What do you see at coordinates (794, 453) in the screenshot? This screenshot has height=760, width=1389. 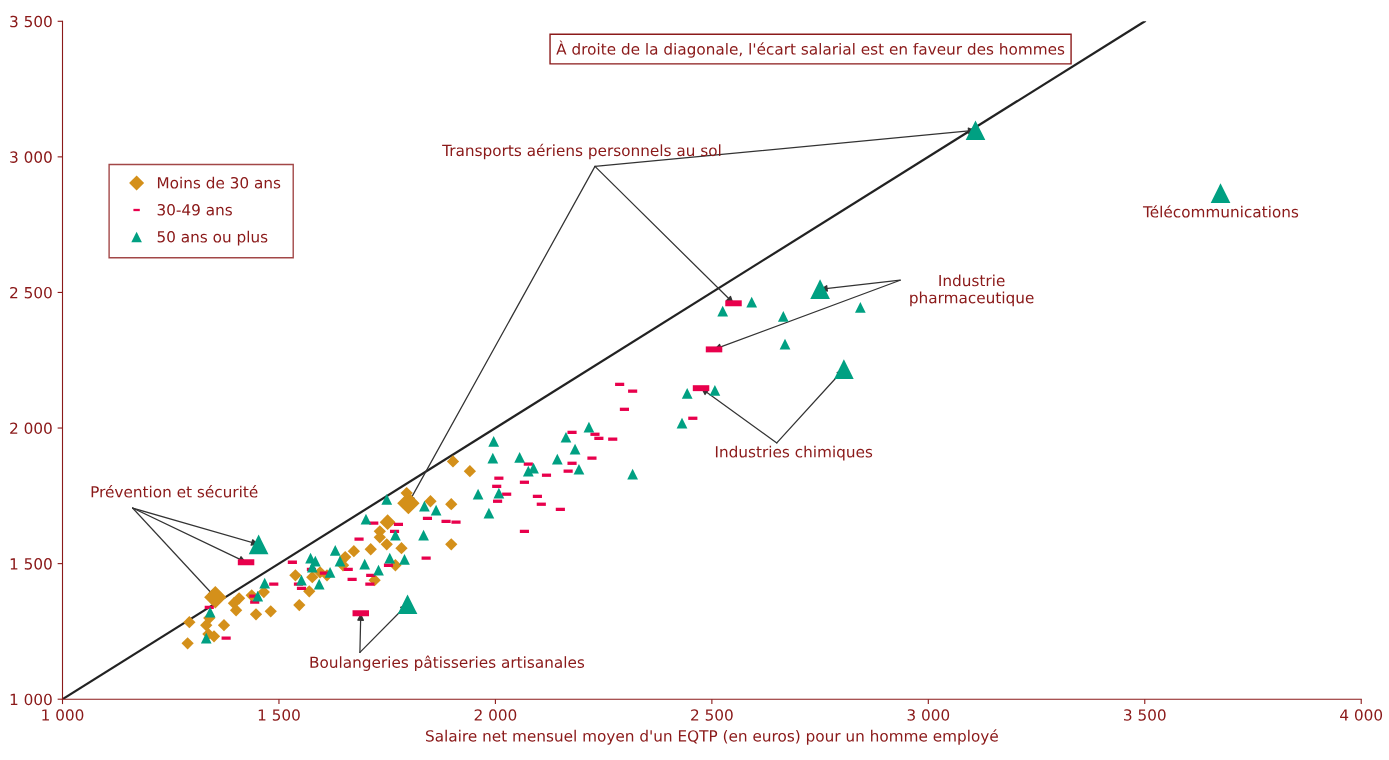 I see `annotation: Industries chimiques` at bounding box center [794, 453].